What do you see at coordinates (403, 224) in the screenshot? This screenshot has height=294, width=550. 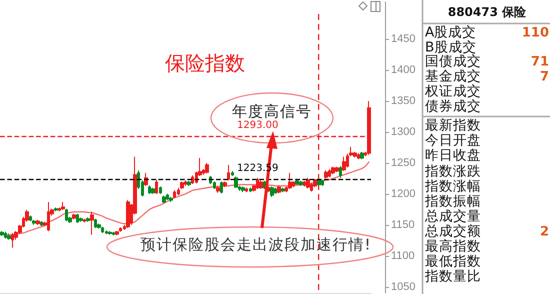 I see `y-tick-label: 1150` at bounding box center [403, 224].